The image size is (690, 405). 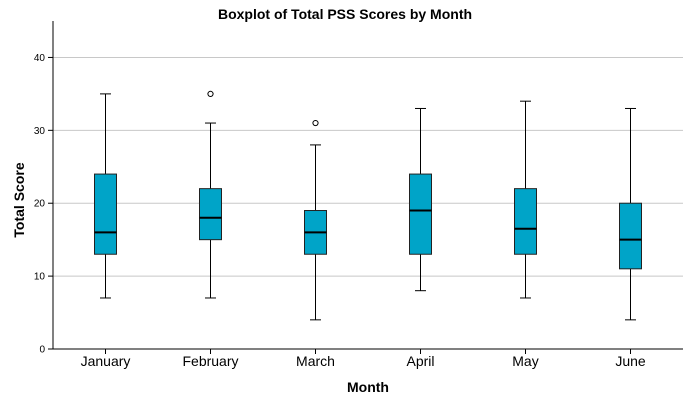 I want to click on y-tick-label: 40, so click(x=40, y=58).